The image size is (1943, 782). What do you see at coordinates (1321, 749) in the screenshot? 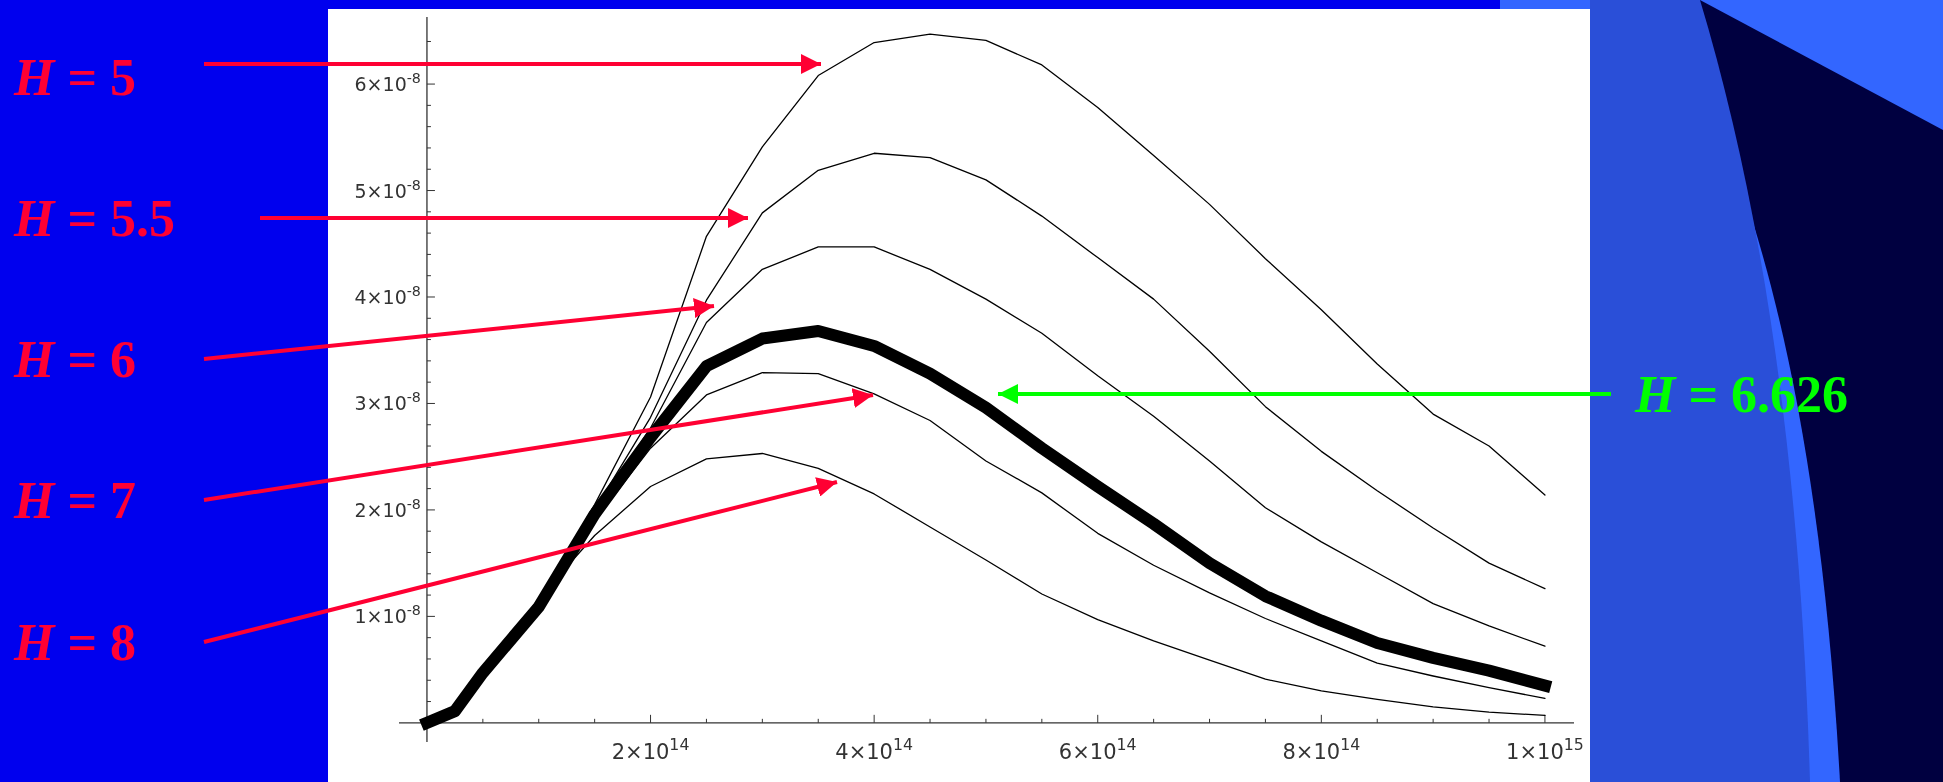
I see `x-tick-label: 8×10$^{14}$` at bounding box center [1321, 749].